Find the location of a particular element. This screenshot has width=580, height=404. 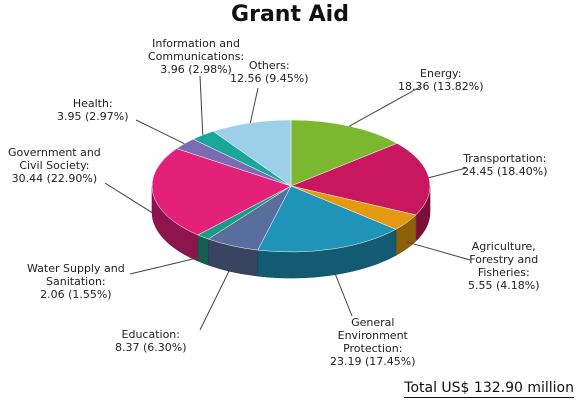

slice-label-education: Education: 8.37 (6.30%) is located at coordinates (151, 341).